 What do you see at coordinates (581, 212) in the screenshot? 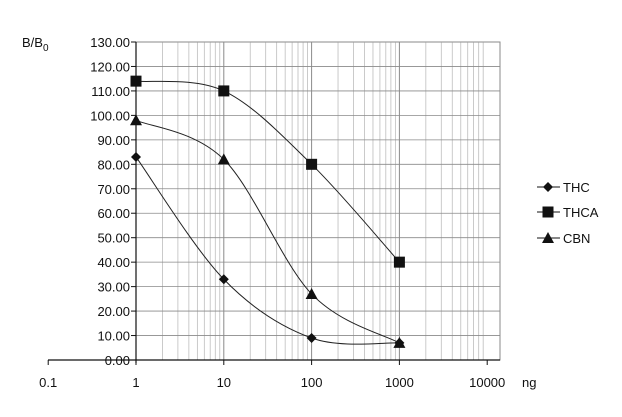
I see `legend-label: THCA` at bounding box center [581, 212].